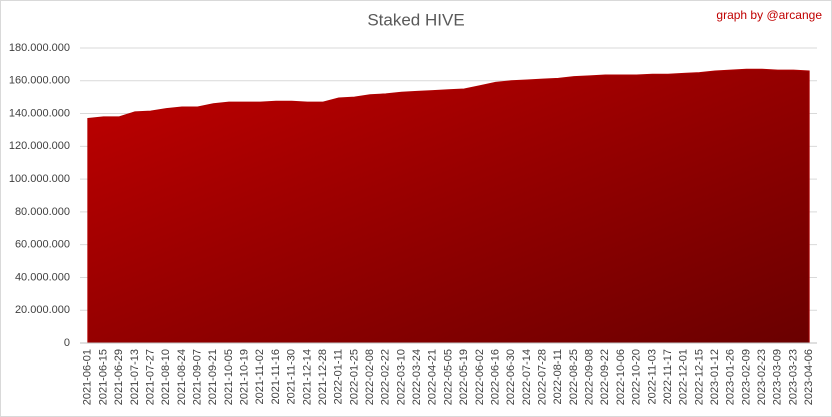 This screenshot has height=417, width=832. What do you see at coordinates (42, 212) in the screenshot?
I see `y-tick-label: 80.000.000` at bounding box center [42, 212].